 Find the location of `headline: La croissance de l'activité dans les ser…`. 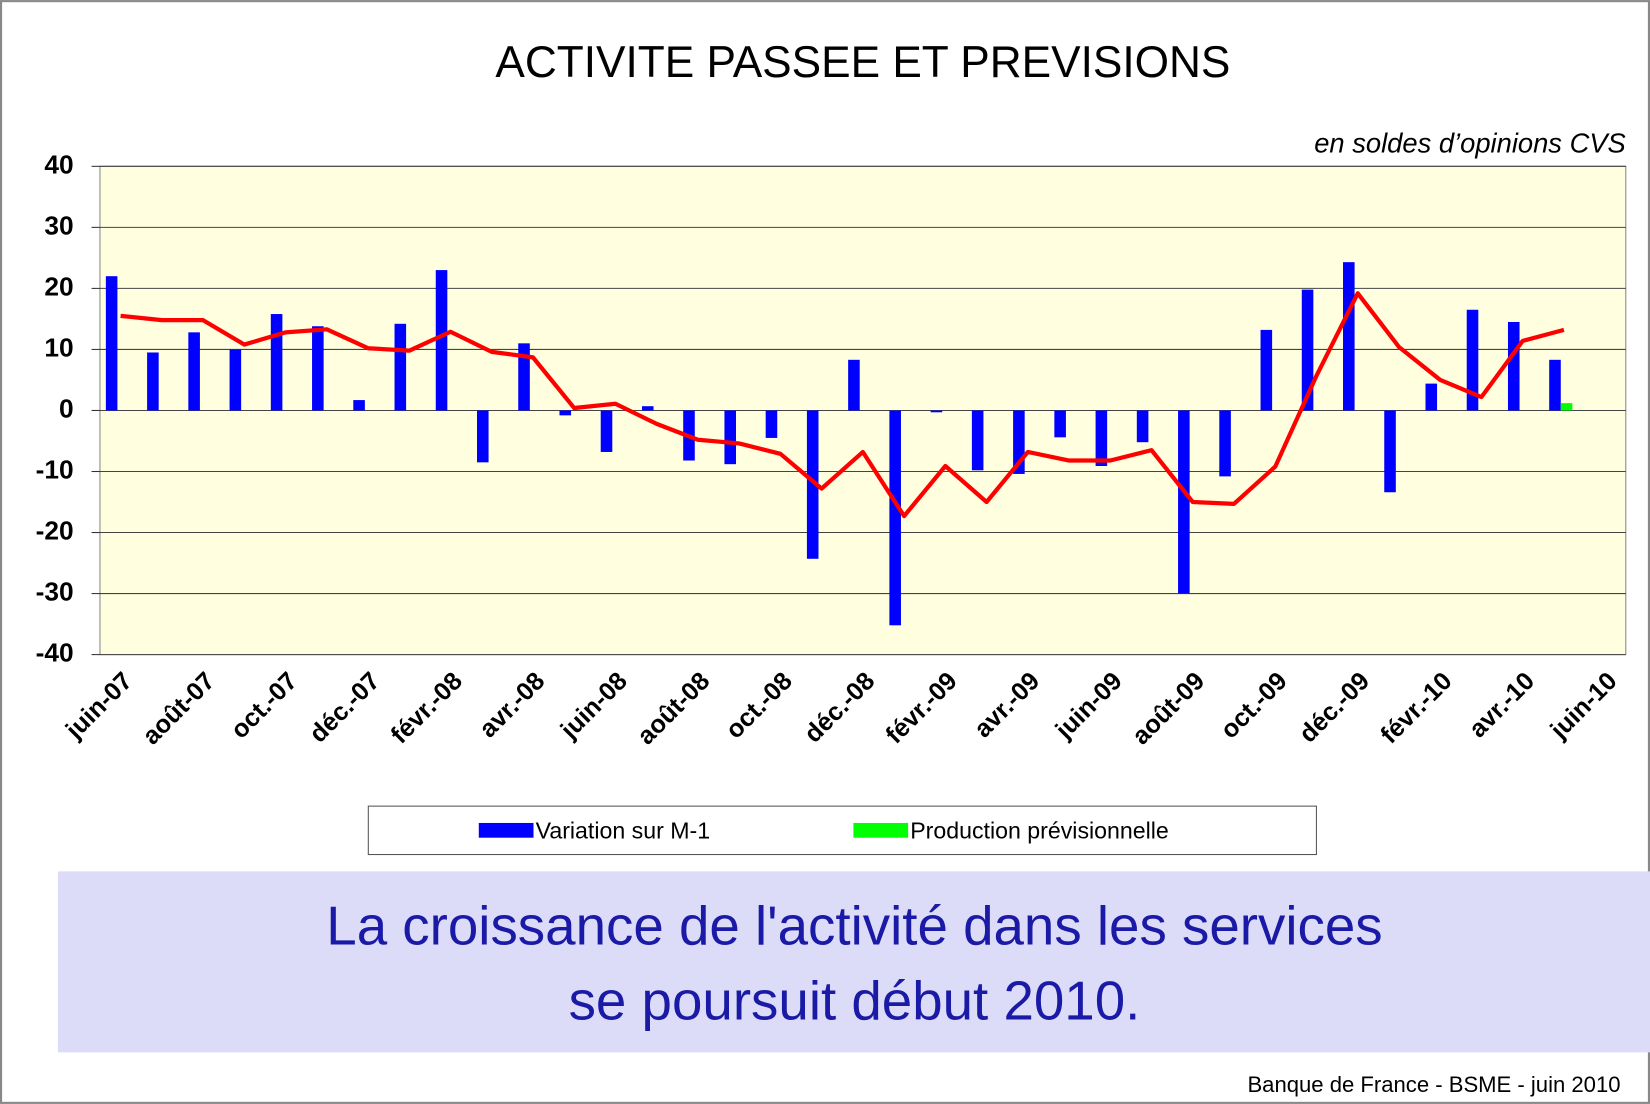

headline: La croissance de l'activité dans les ser… is located at coordinates (854, 926).